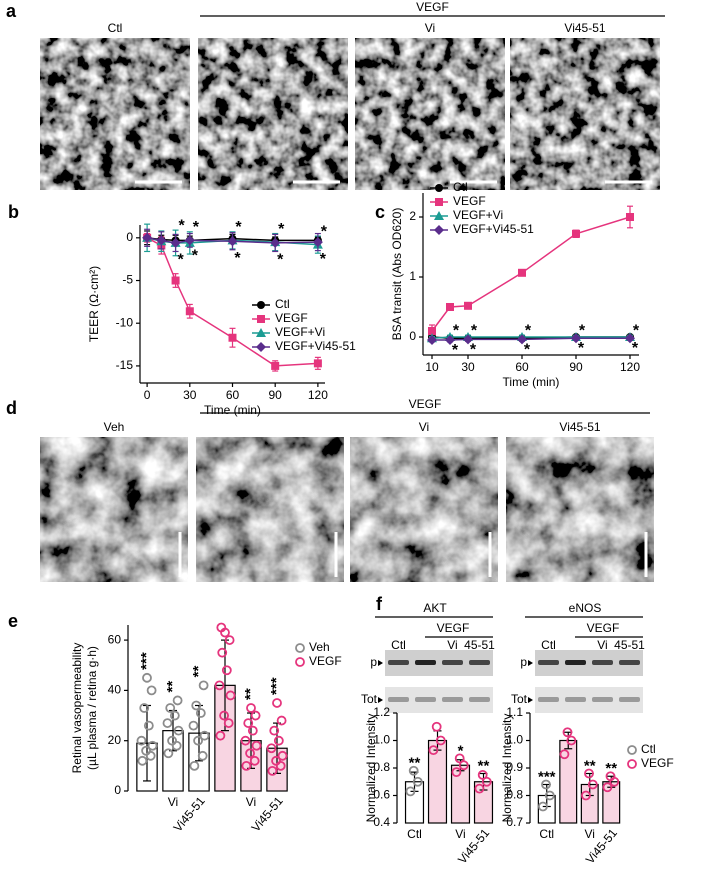 The image size is (709, 876). Describe the element at coordinates (412, 276) in the screenshot. I see `y-tick-label: 1` at that location.